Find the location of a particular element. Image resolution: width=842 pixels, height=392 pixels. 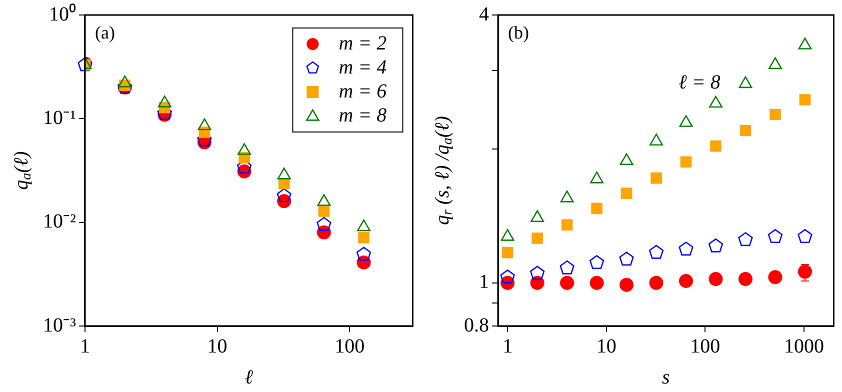

legend-label: m = 2 is located at coordinates (362, 43).